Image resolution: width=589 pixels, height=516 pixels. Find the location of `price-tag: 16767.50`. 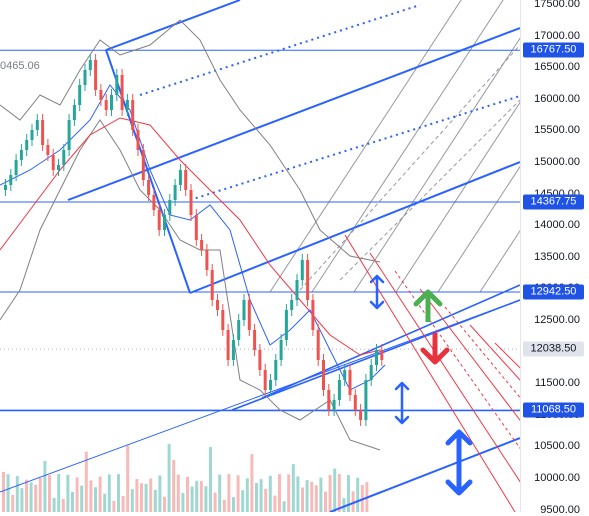

price-tag: 16767.50 is located at coordinates (553, 50).